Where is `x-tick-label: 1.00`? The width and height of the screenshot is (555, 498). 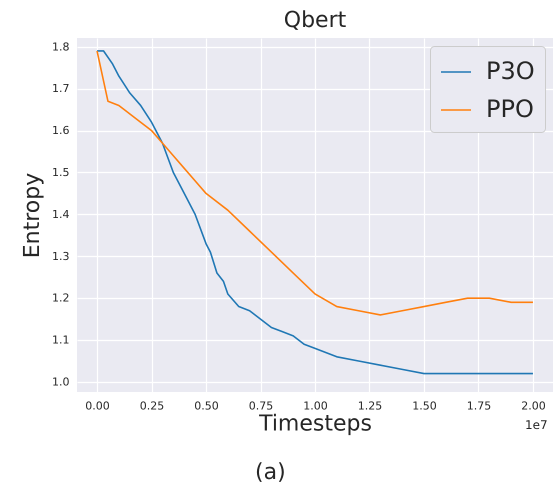
x-tick-label: 1.00 is located at coordinates (315, 406).